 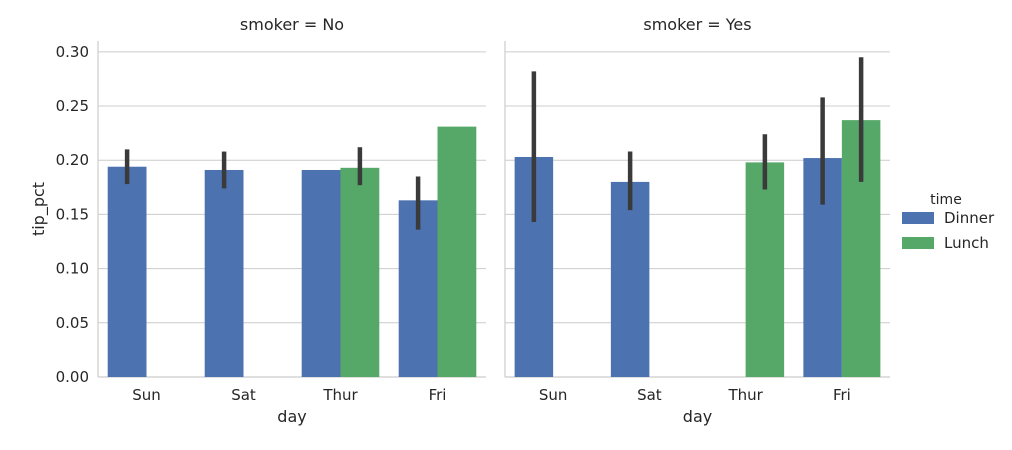 I want to click on legend-title: time, so click(x=946, y=200).